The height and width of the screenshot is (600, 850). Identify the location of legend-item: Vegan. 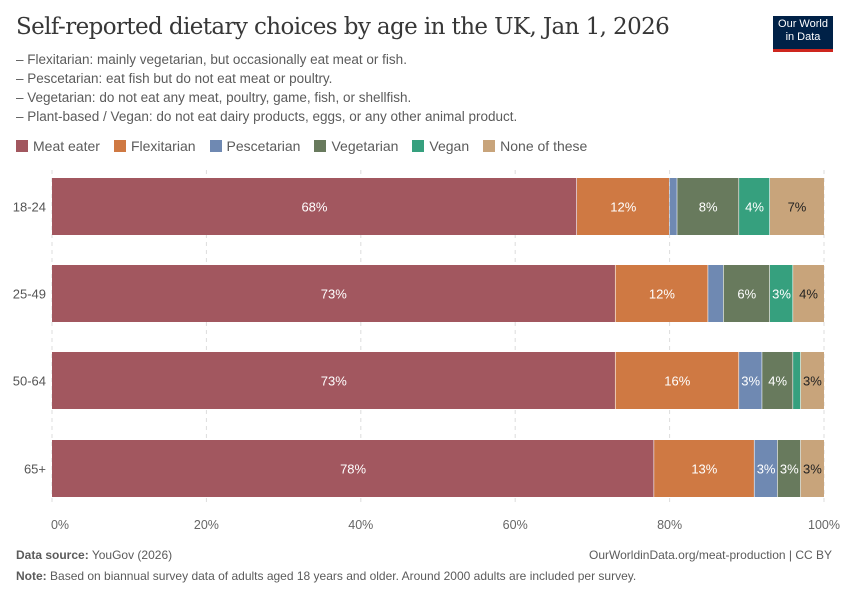
(440, 146).